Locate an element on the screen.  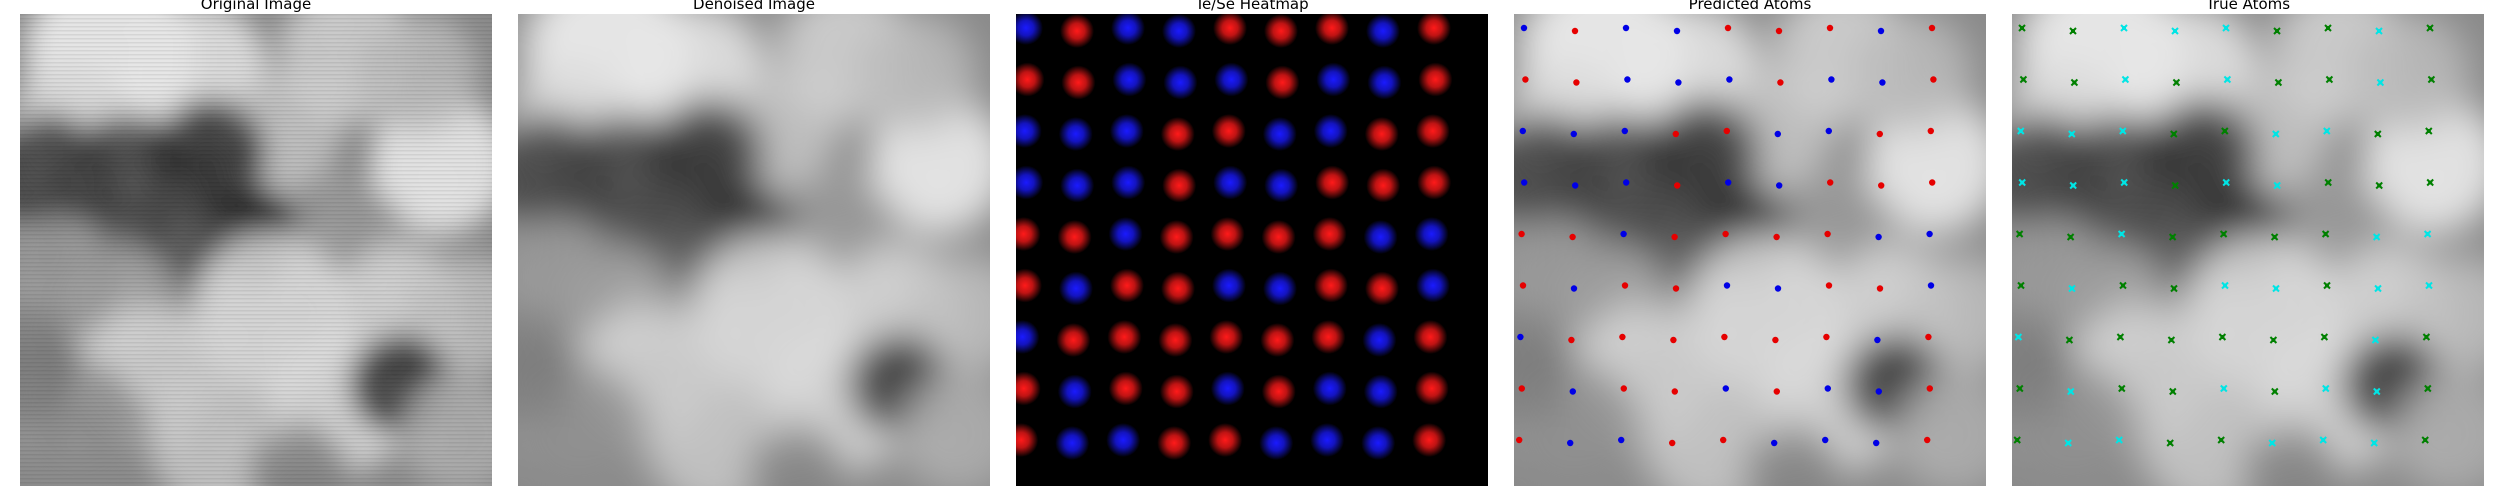
denoised-image-title: Denoised Image is located at coordinates (754, 6).